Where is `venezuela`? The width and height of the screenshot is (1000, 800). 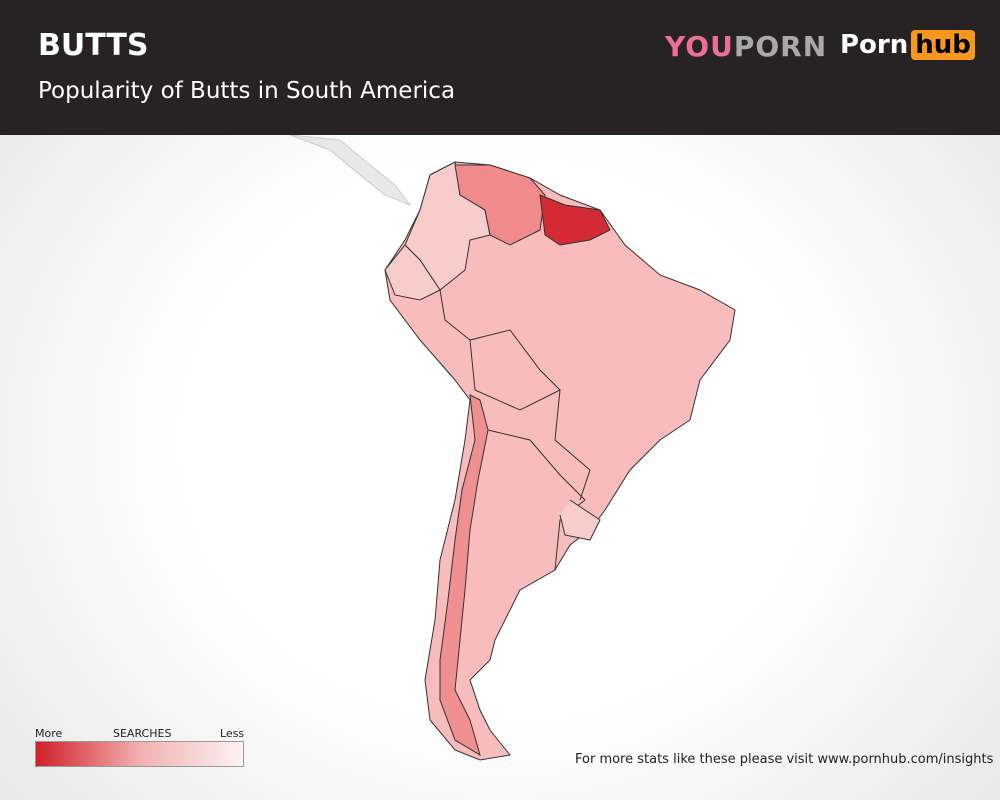 venezuela is located at coordinates (500, 205).